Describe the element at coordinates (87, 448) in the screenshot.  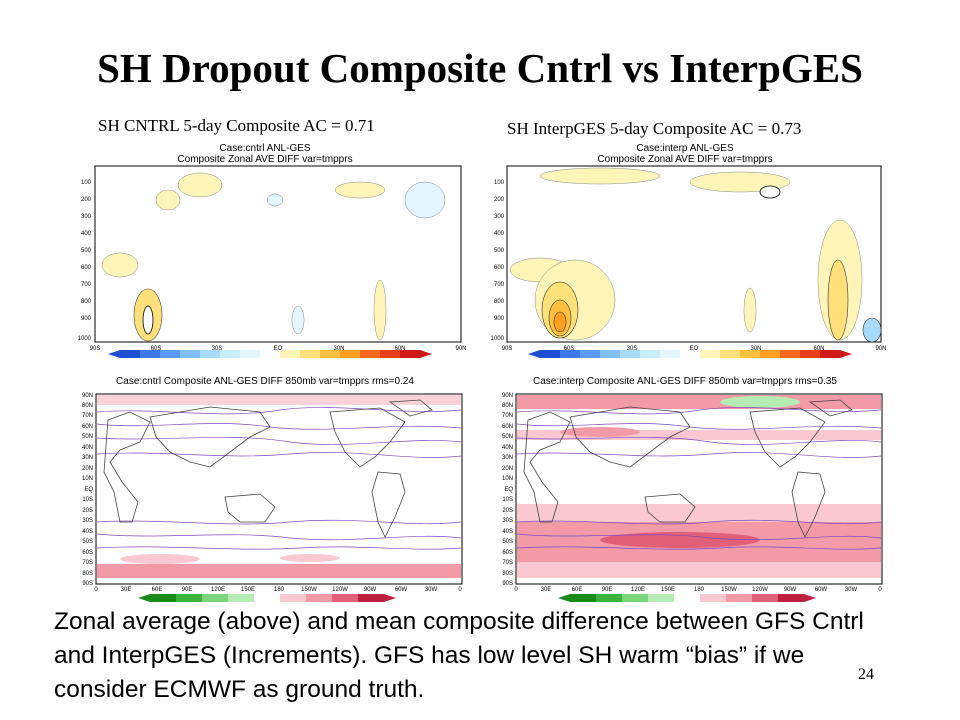
I see `lat-label: 40N` at that location.